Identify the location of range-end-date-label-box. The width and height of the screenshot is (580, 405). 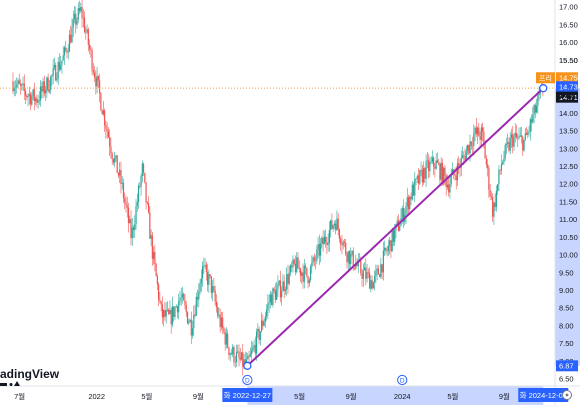
(543, 395).